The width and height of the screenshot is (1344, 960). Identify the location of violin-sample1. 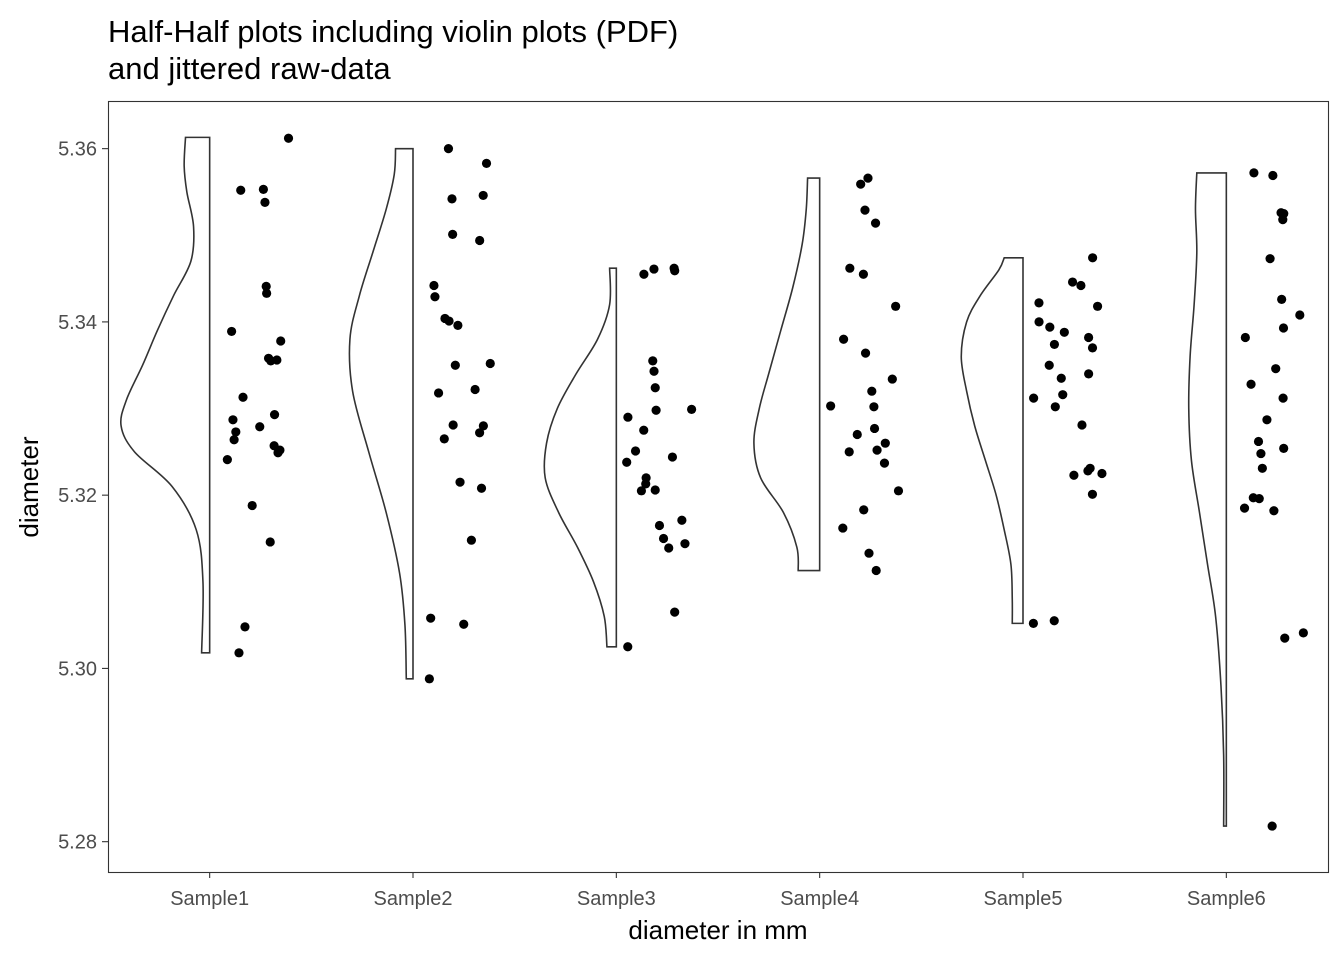
(165, 395).